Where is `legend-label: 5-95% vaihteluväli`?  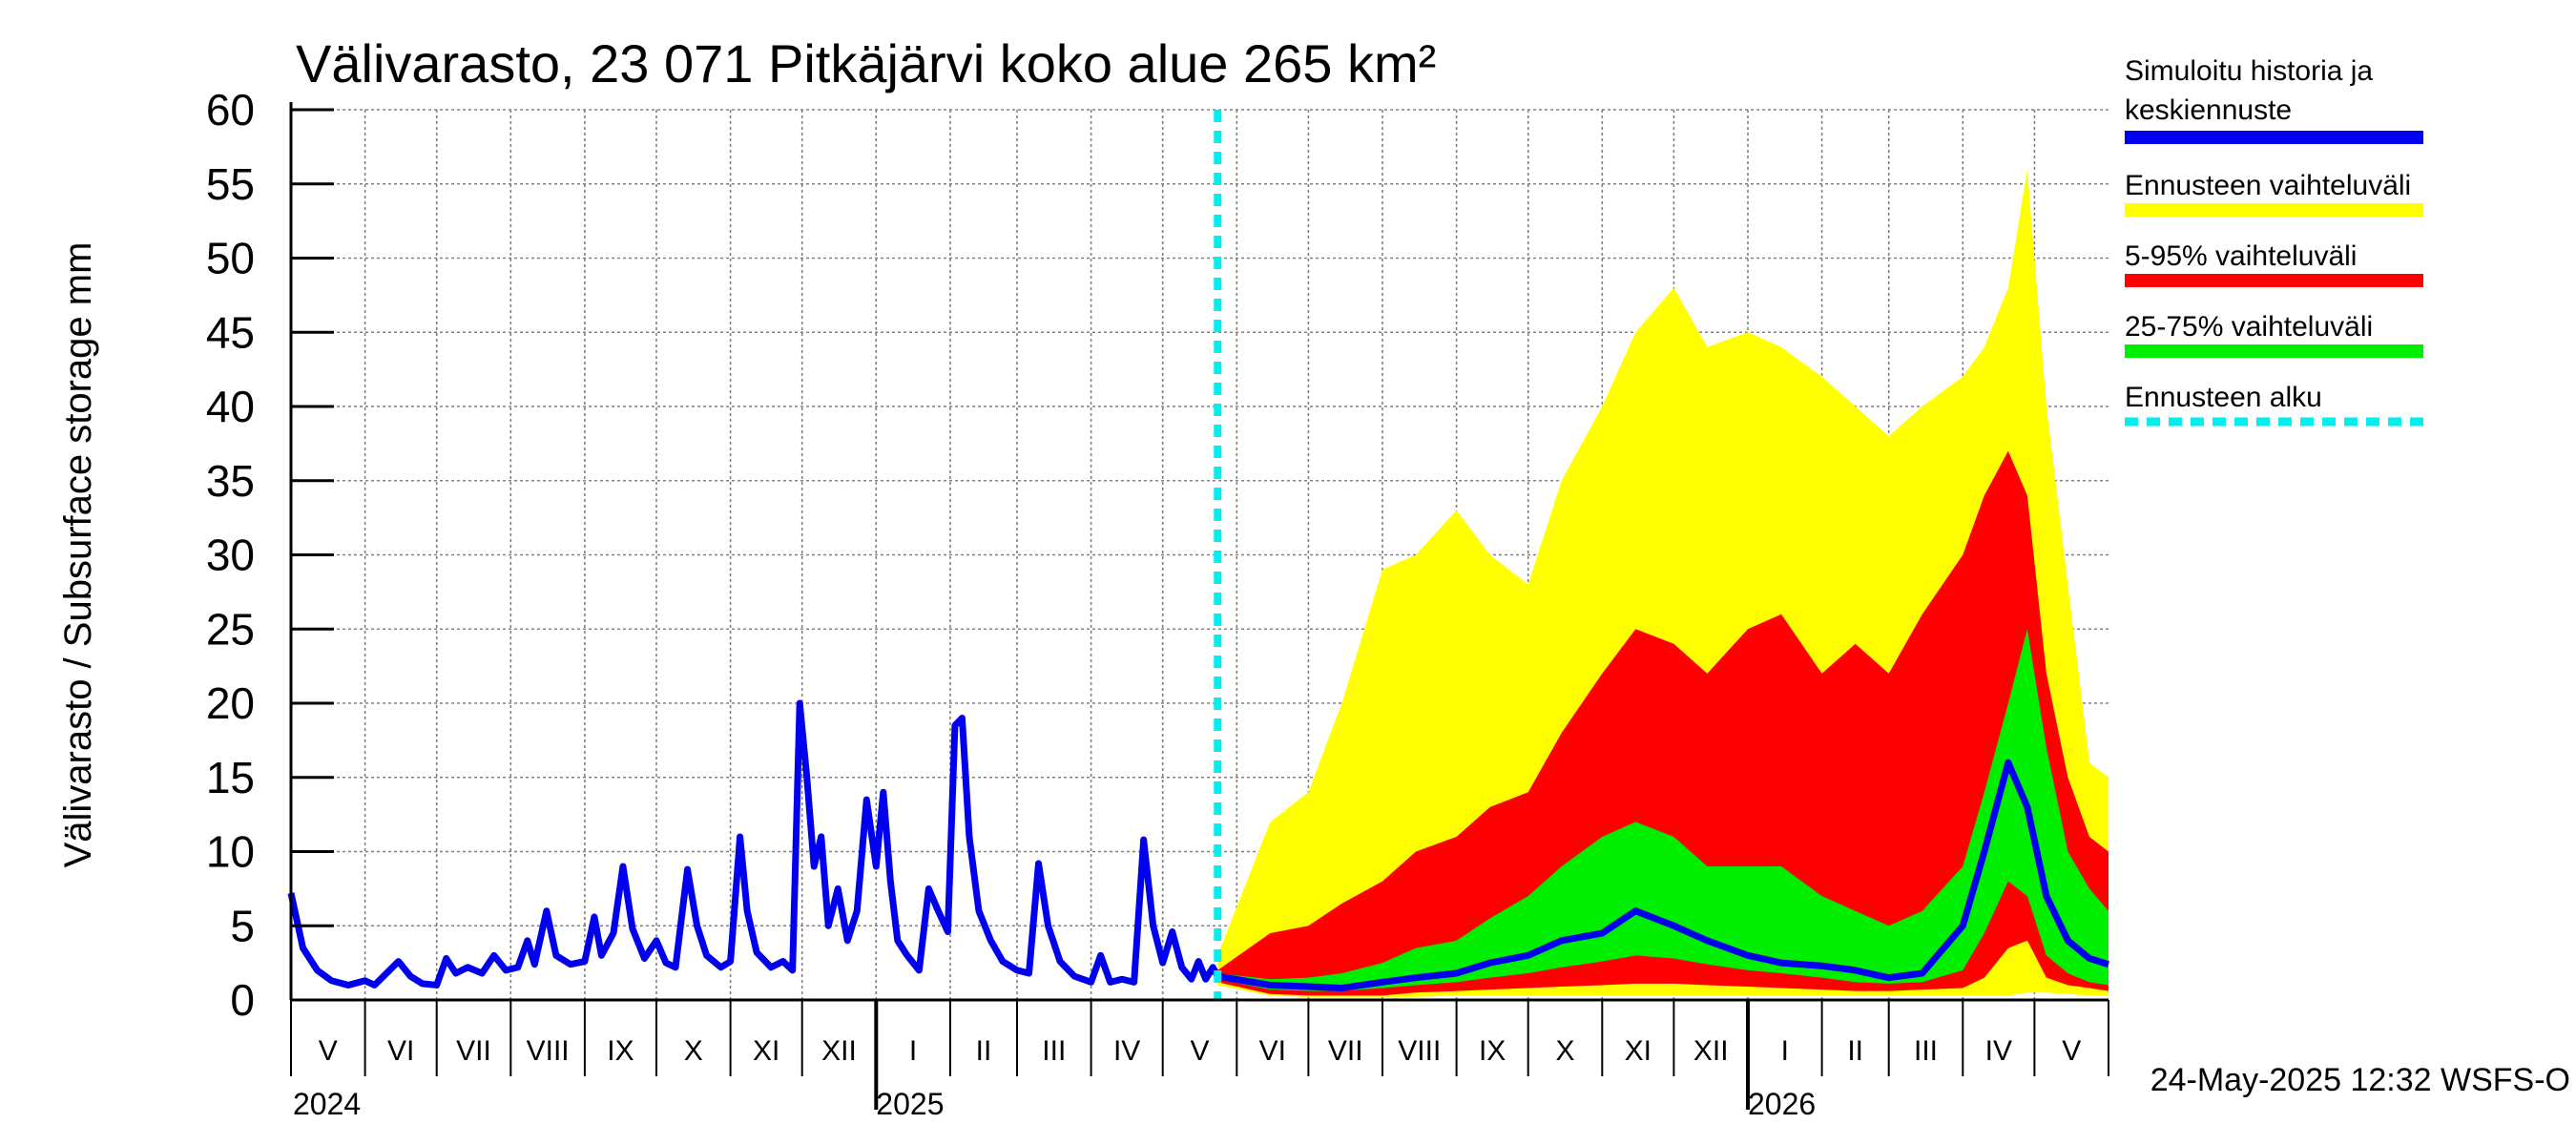 legend-label: 5-95% vaihteluväli is located at coordinates (2241, 256).